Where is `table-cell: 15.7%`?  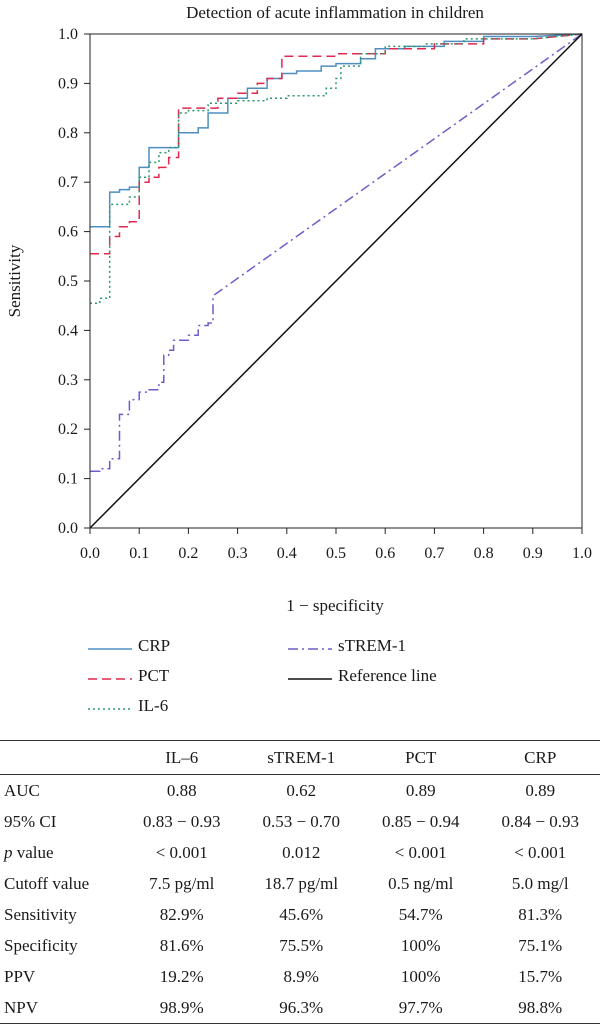
table-cell: 15.7% is located at coordinates (540, 976).